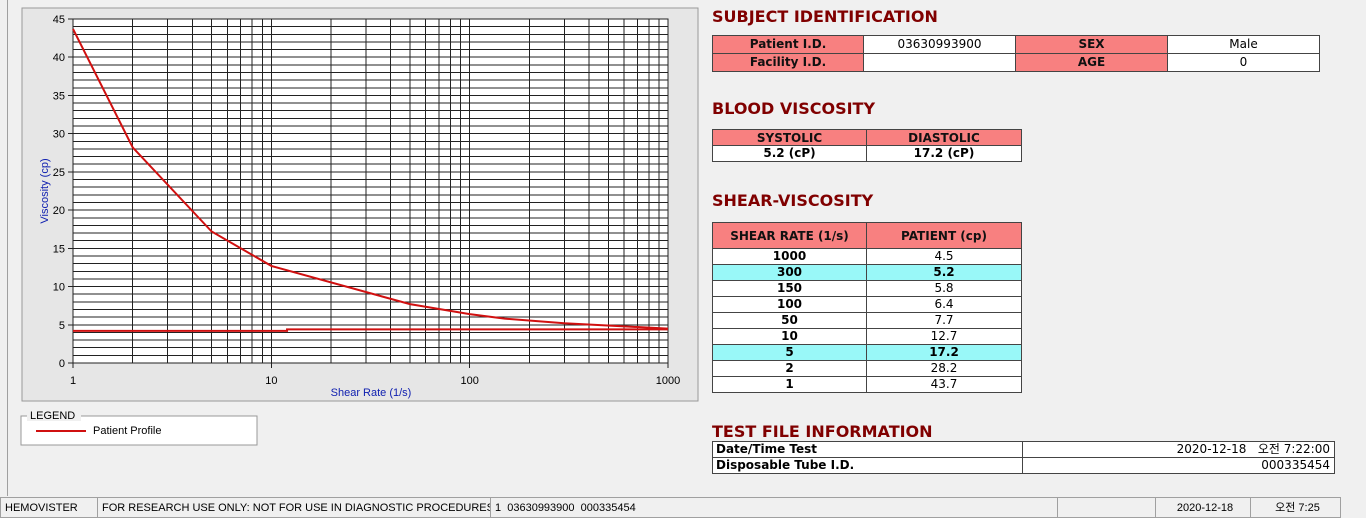 The height and width of the screenshot is (518, 1366). I want to click on rate-cell: 50, so click(789, 320).